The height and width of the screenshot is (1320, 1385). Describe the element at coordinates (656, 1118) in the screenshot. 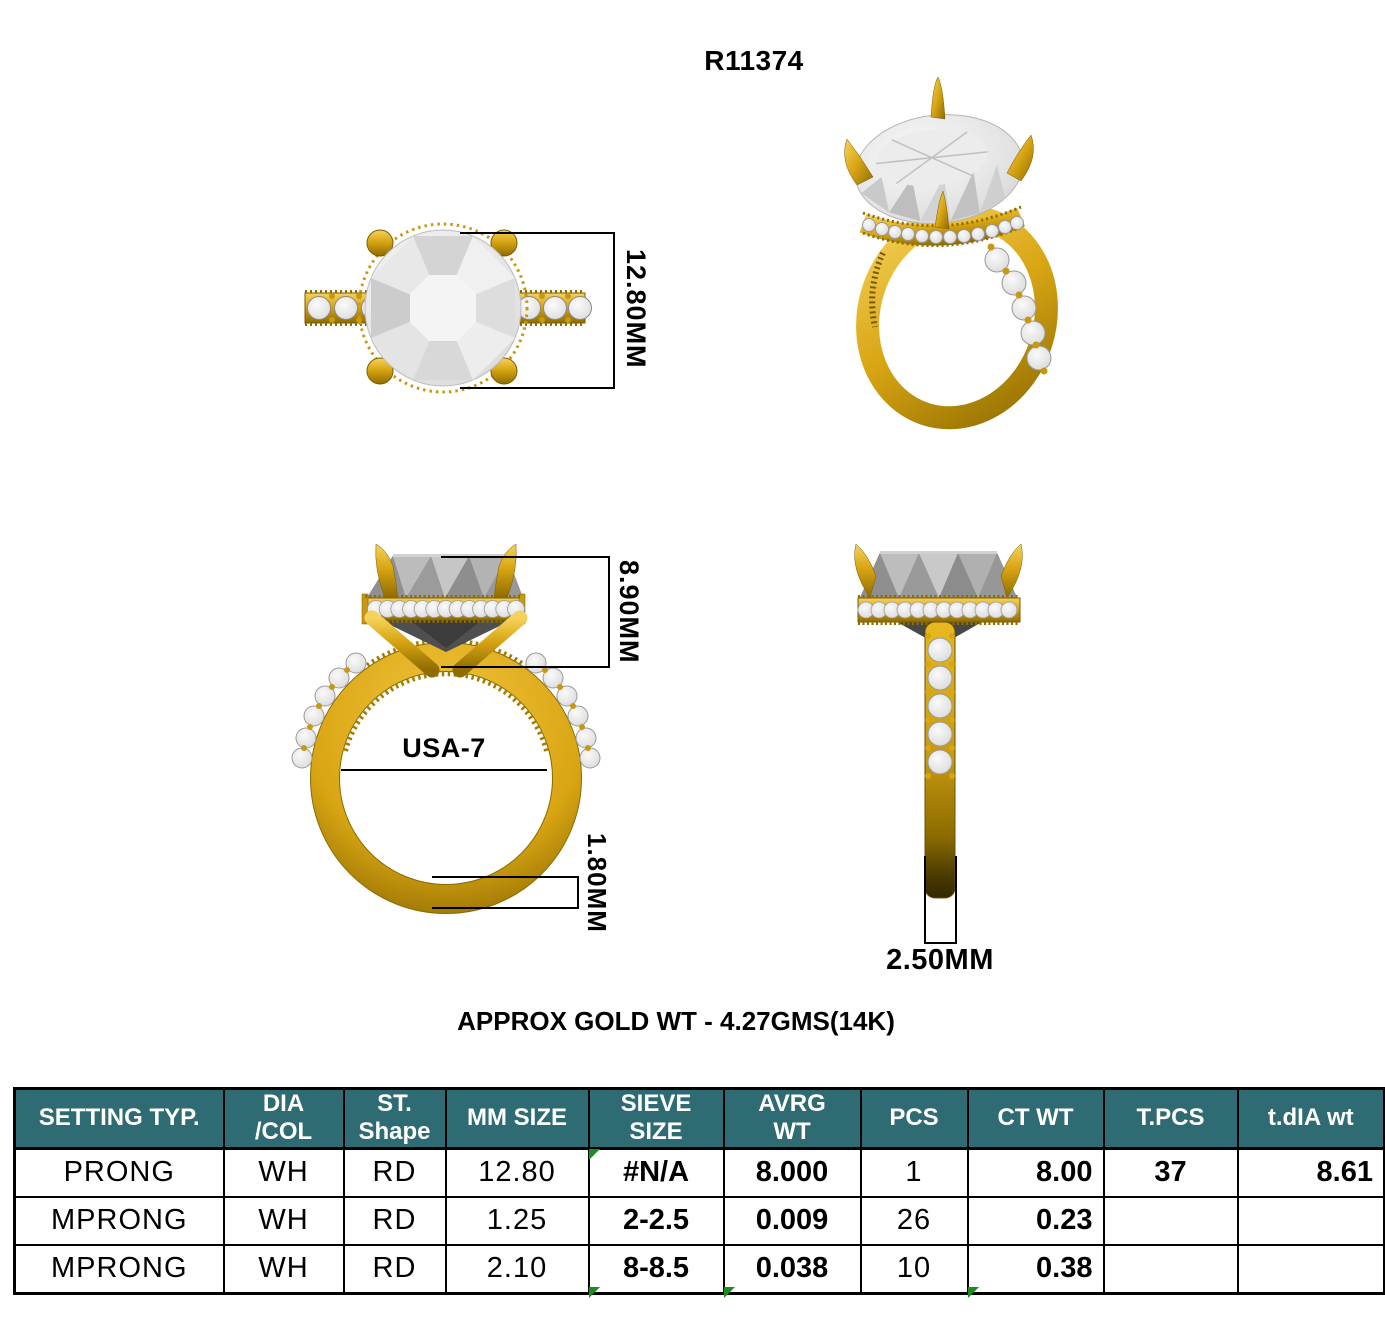

I see `col-header-sieve-size: SIEVE SIZE` at that location.